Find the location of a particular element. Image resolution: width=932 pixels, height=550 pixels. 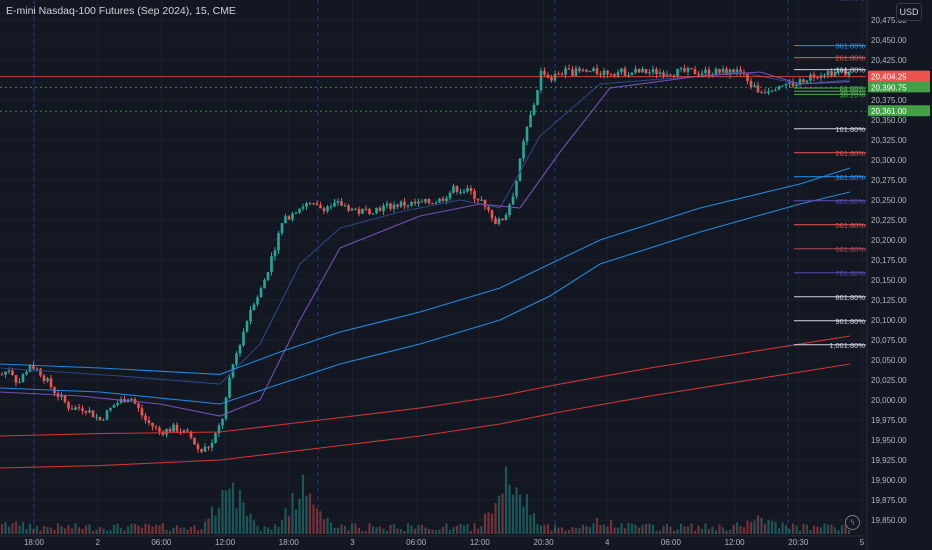

fib-level-label: 761.80% is located at coordinates (850, 273).